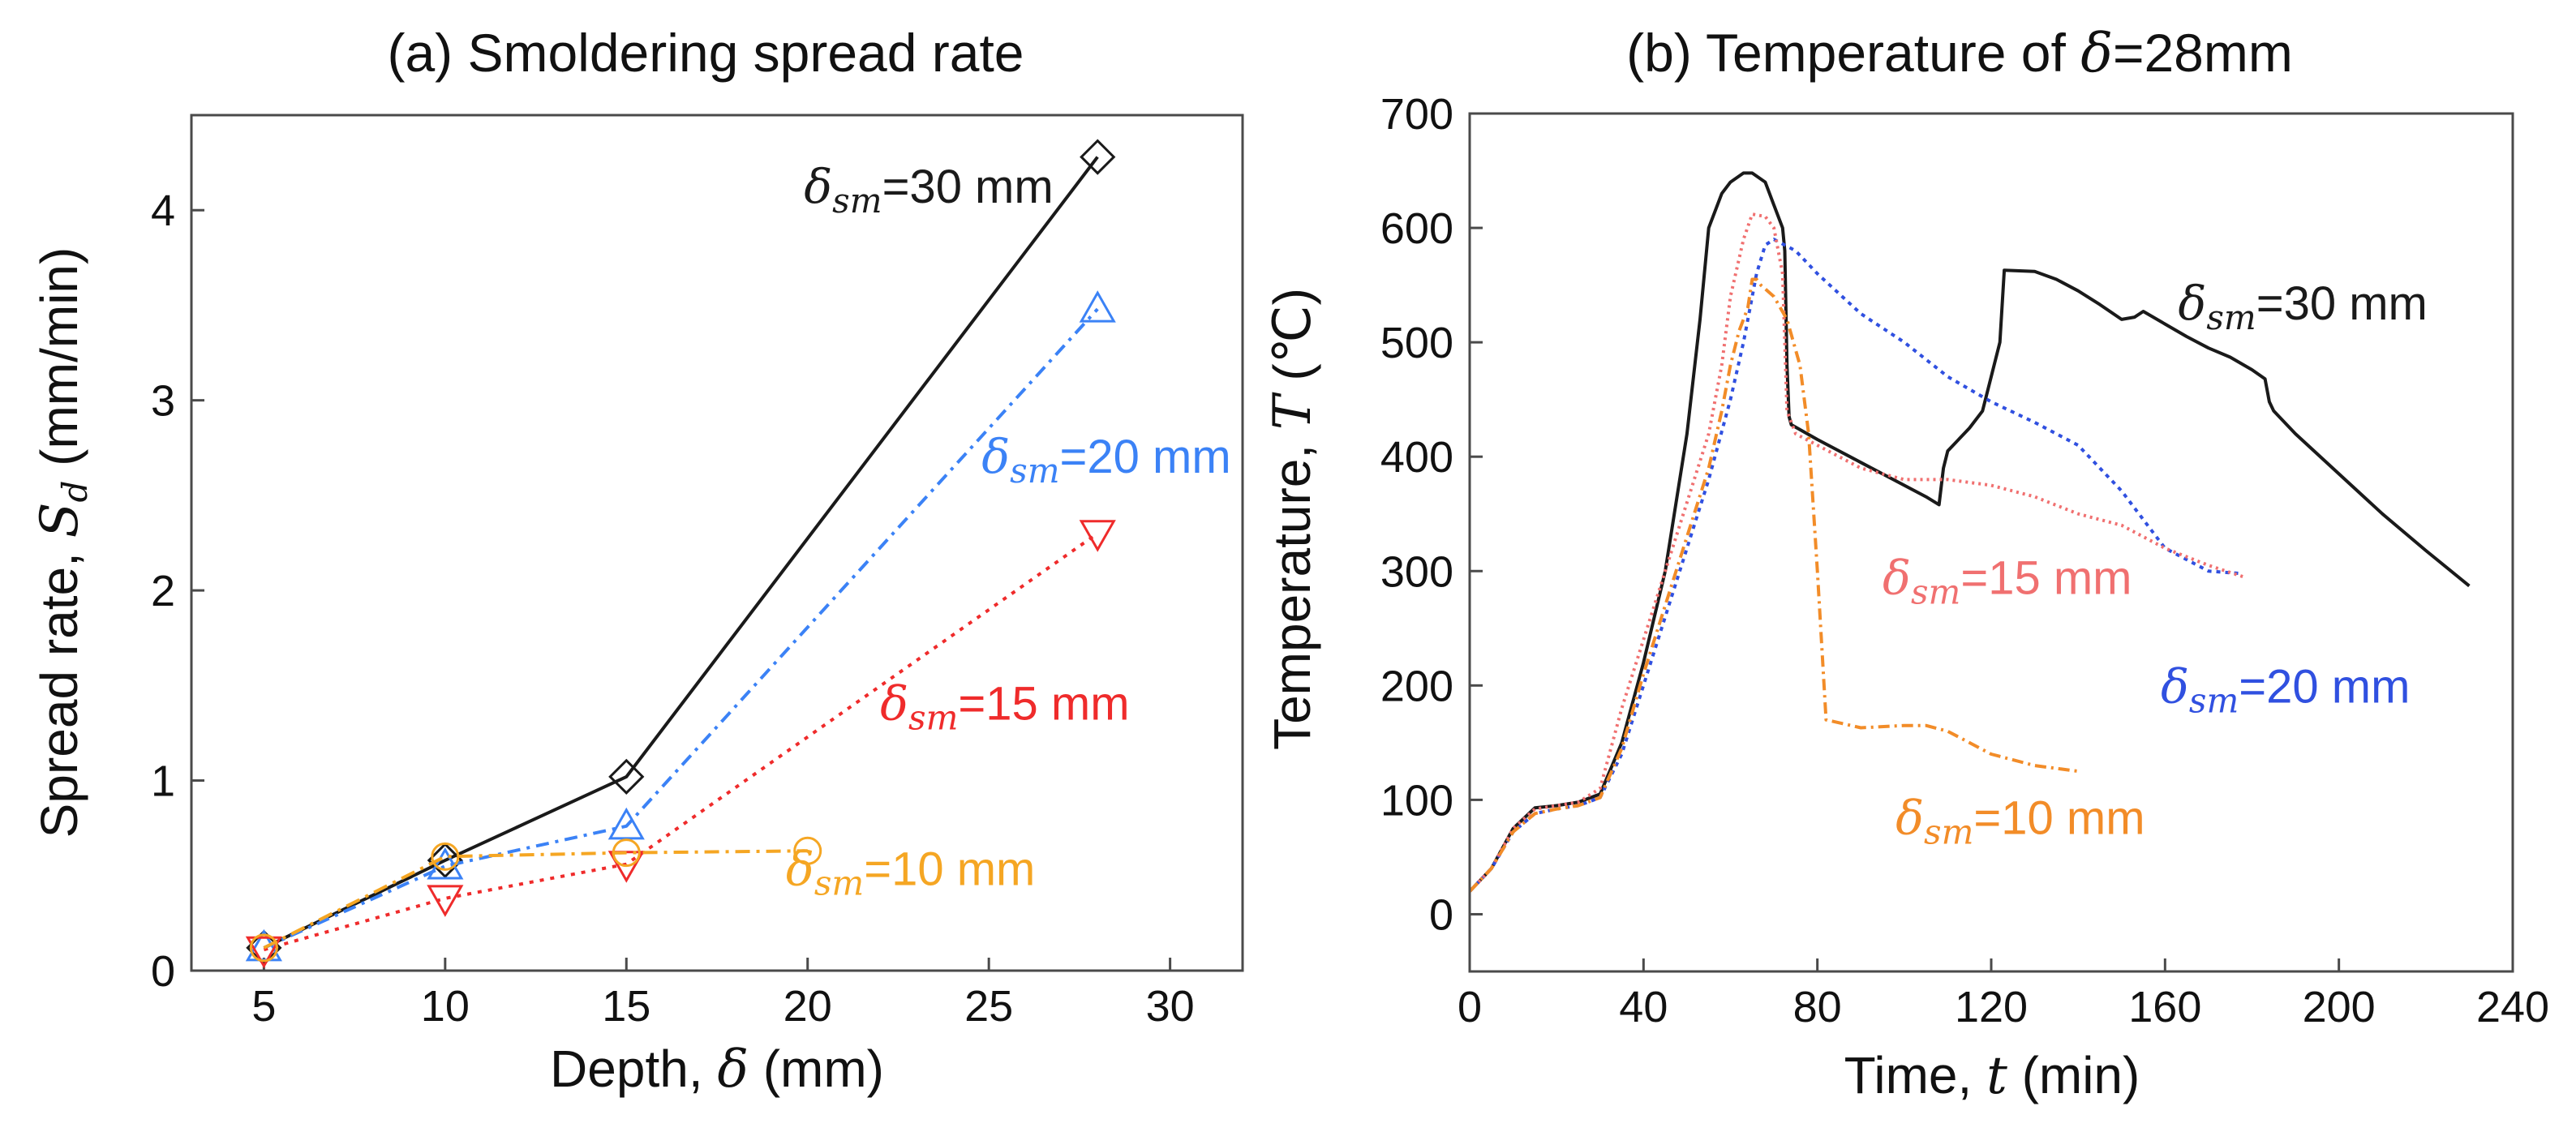  Describe the element at coordinates (626, 1007) in the screenshot. I see `panel-a-xtick-label: 15` at that location.